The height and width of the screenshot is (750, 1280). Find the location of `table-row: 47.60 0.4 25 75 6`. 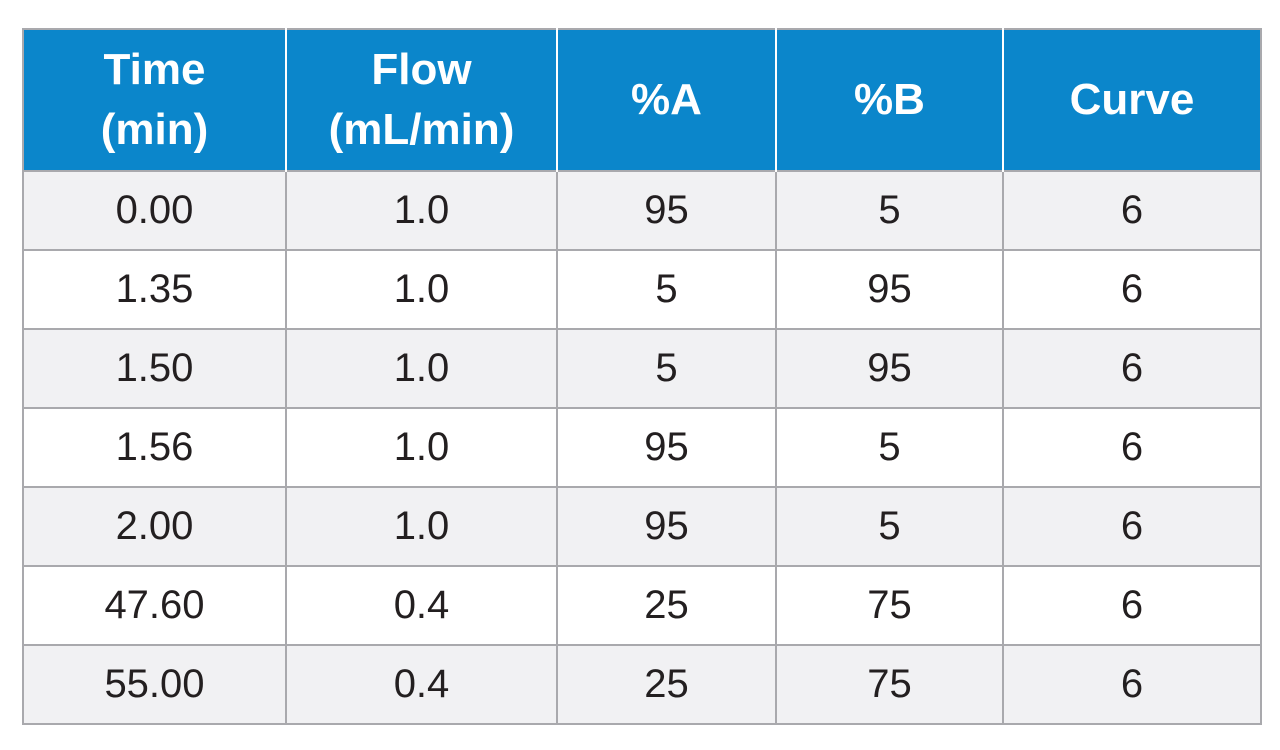

table-row: 47.60 0.4 25 75 6 is located at coordinates (642, 605).